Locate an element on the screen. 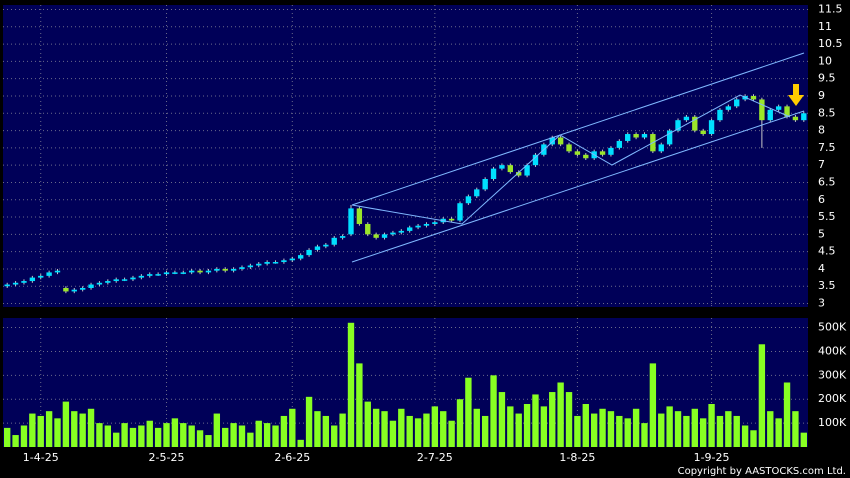  y-tick-label: 5 is located at coordinates (821, 233).